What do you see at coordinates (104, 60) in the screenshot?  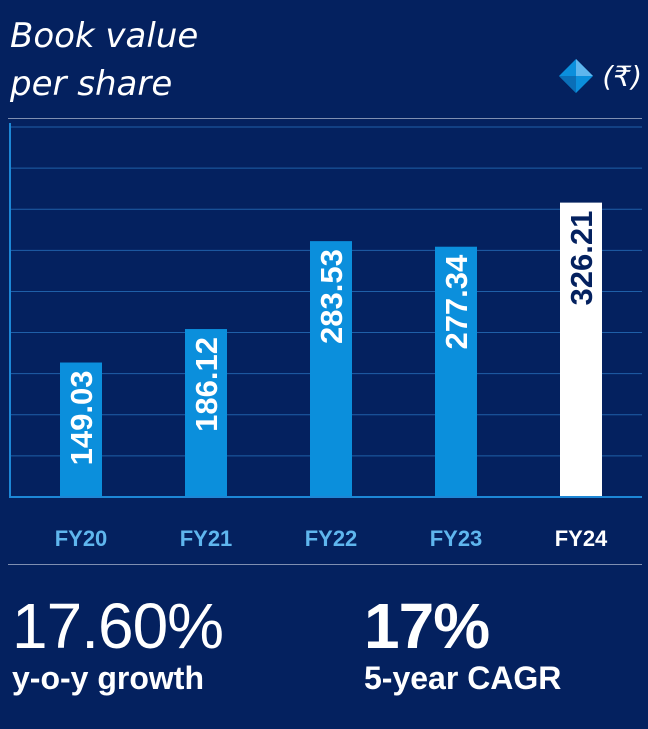 I see `chart-title: Book value per share` at bounding box center [104, 60].